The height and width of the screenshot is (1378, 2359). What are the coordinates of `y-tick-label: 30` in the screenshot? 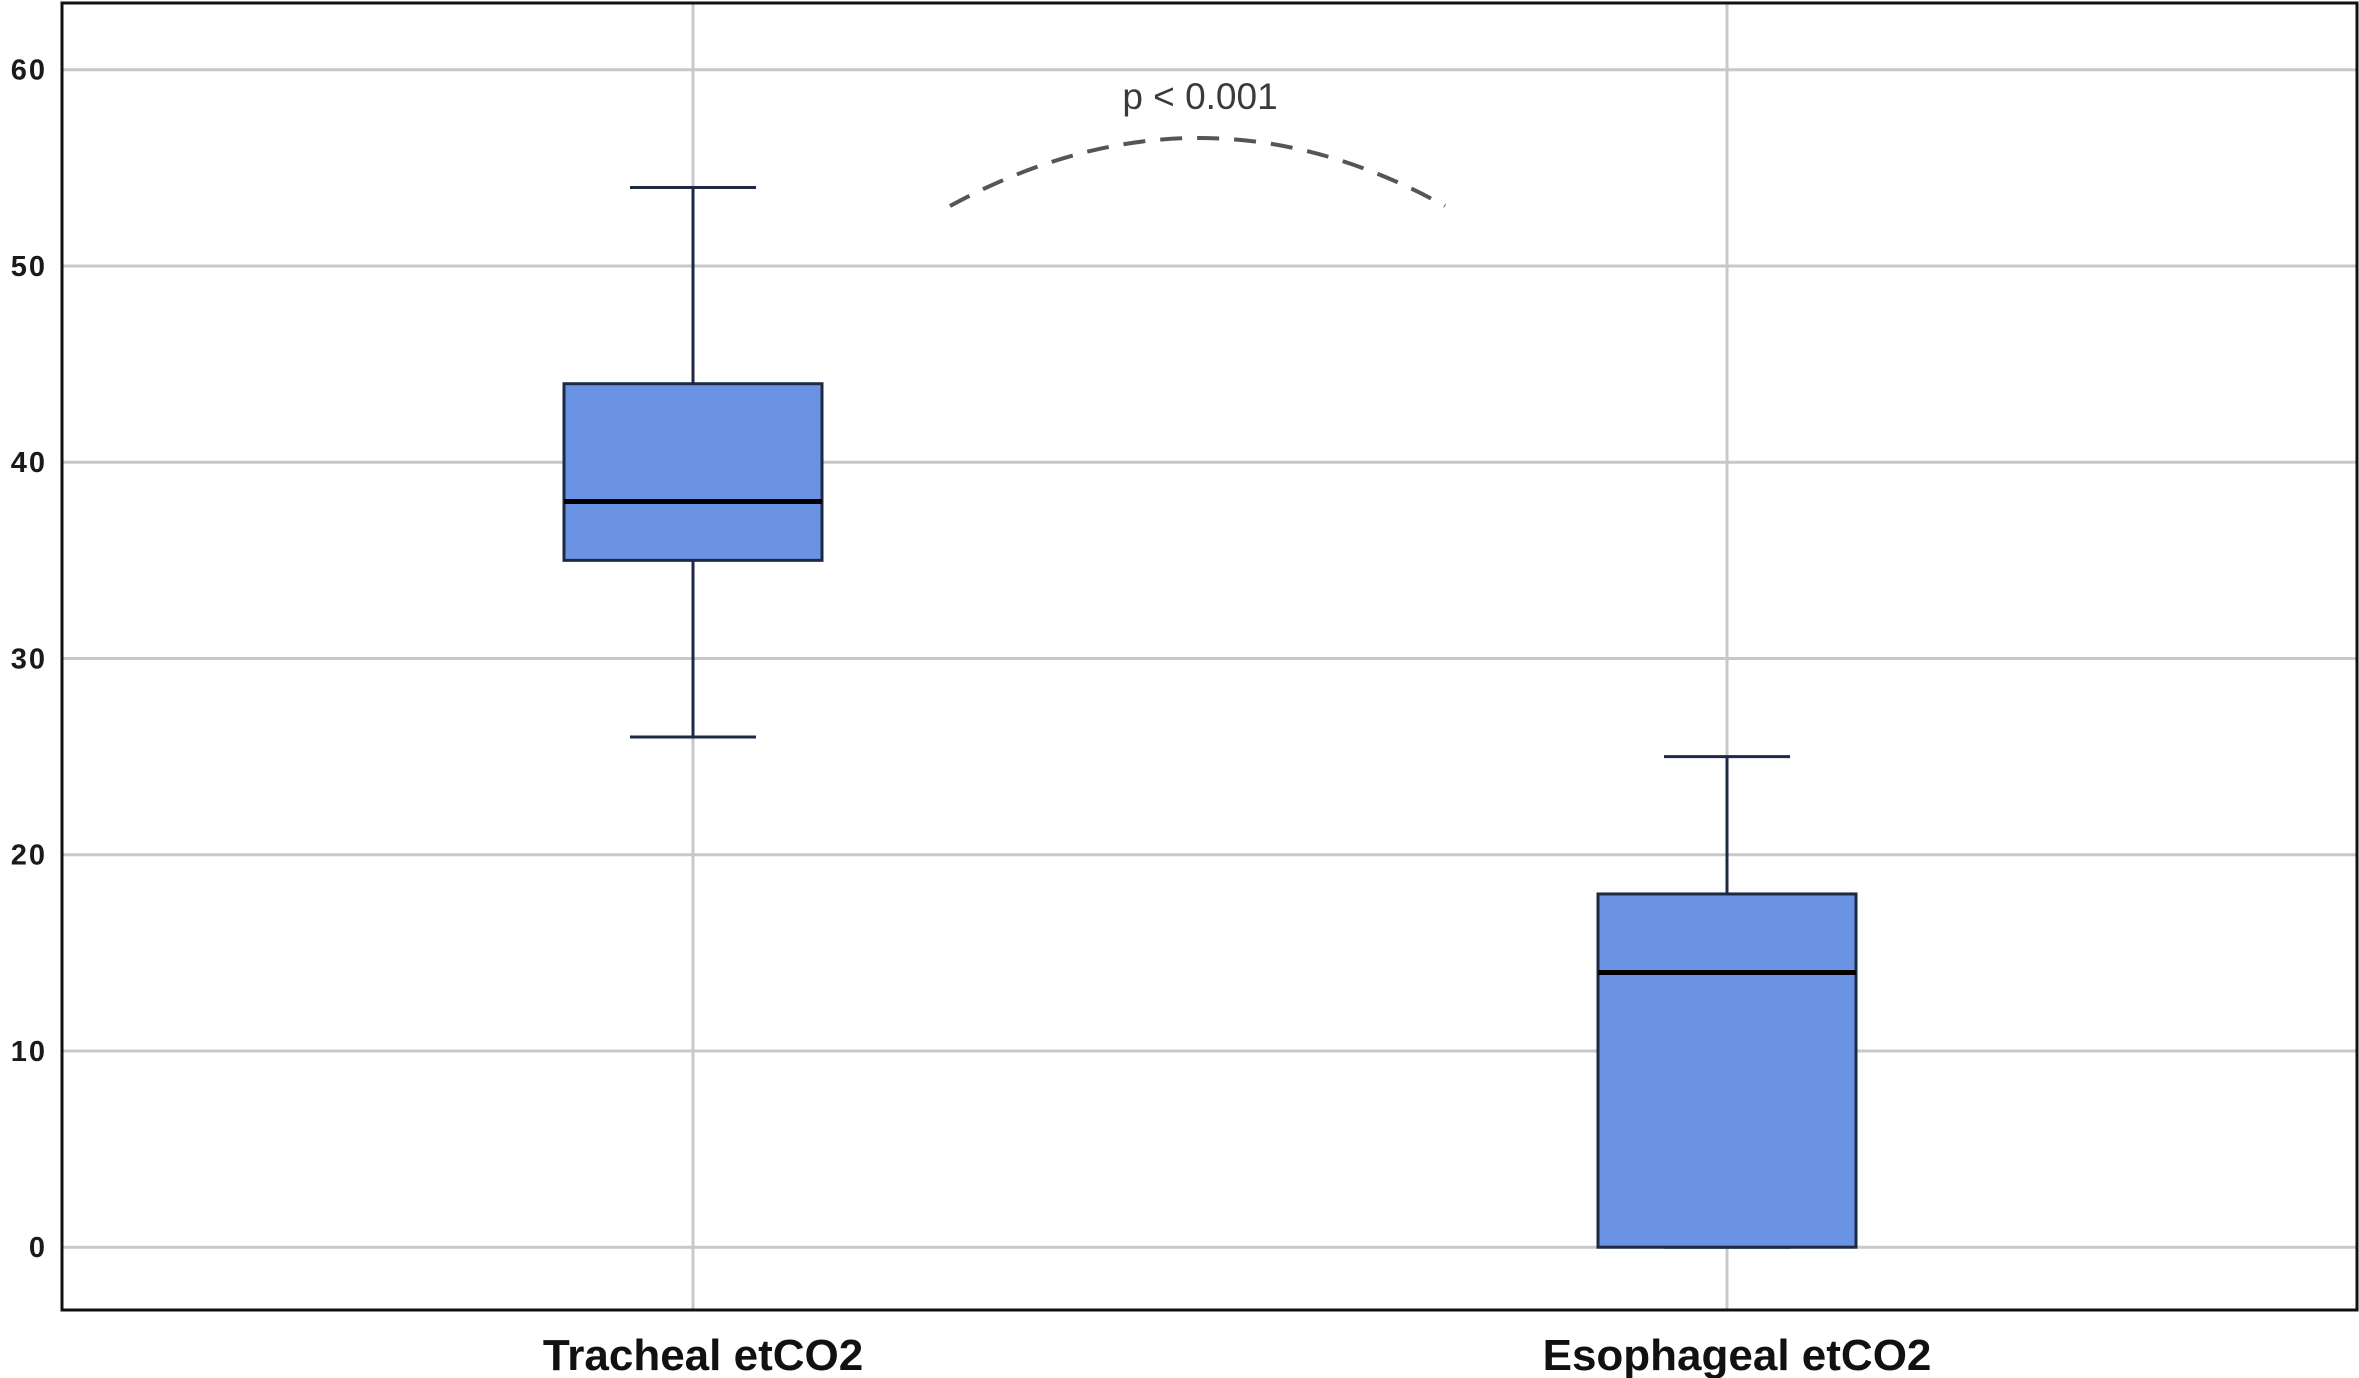 It's located at (29, 659).